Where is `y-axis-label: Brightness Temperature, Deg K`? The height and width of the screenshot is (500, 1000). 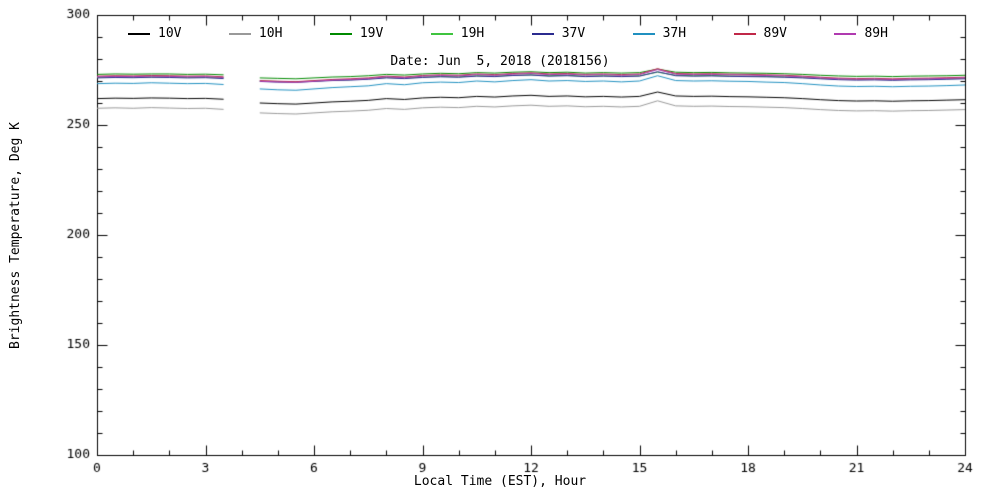
y-axis-label: Brightness Temperature, Deg K is located at coordinates (15, 235).